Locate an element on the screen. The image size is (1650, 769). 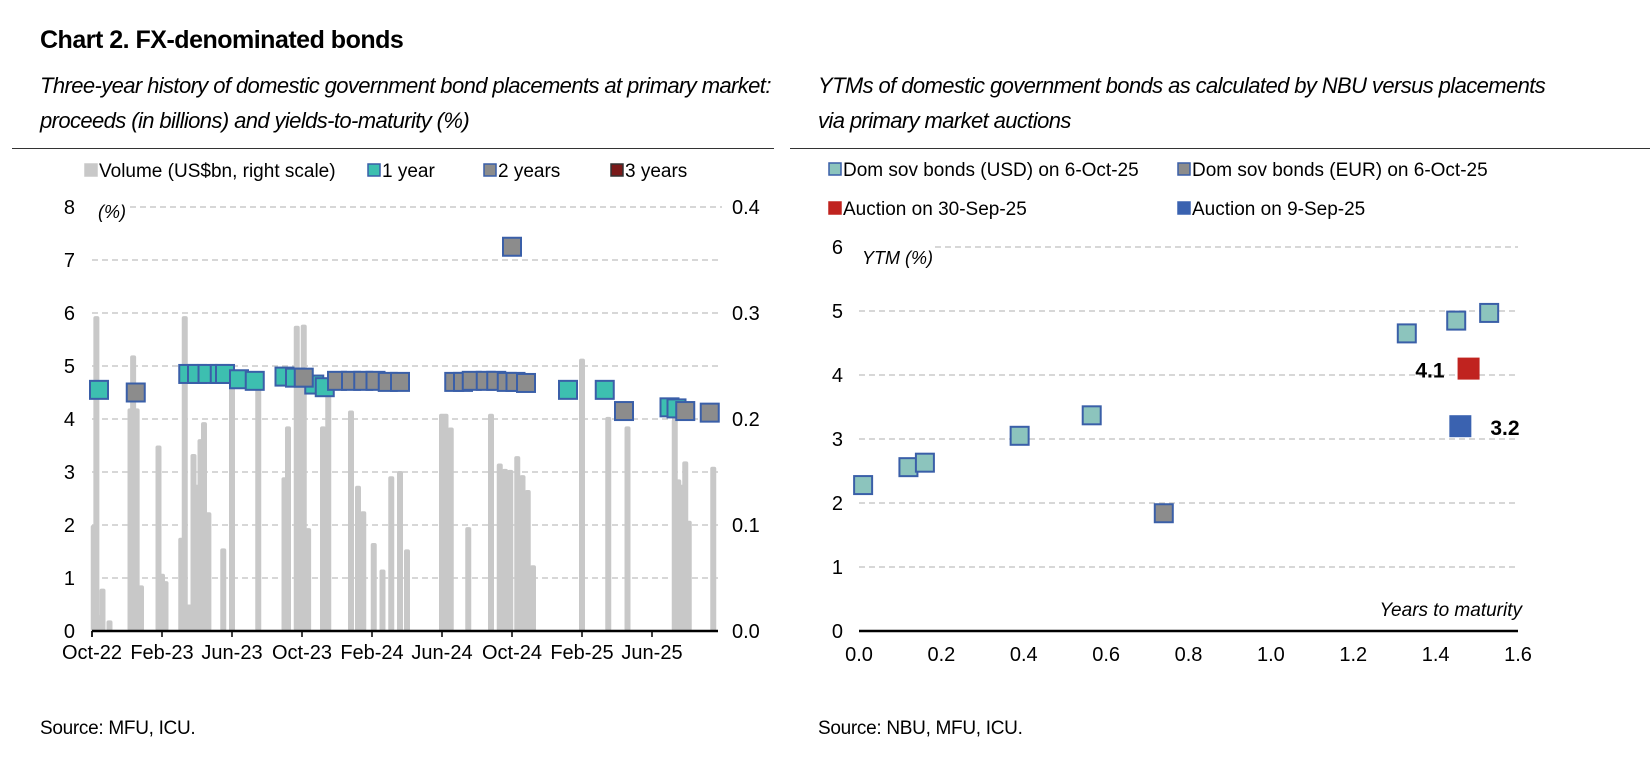
y-left-tick-label: 1 is located at coordinates (69, 579).